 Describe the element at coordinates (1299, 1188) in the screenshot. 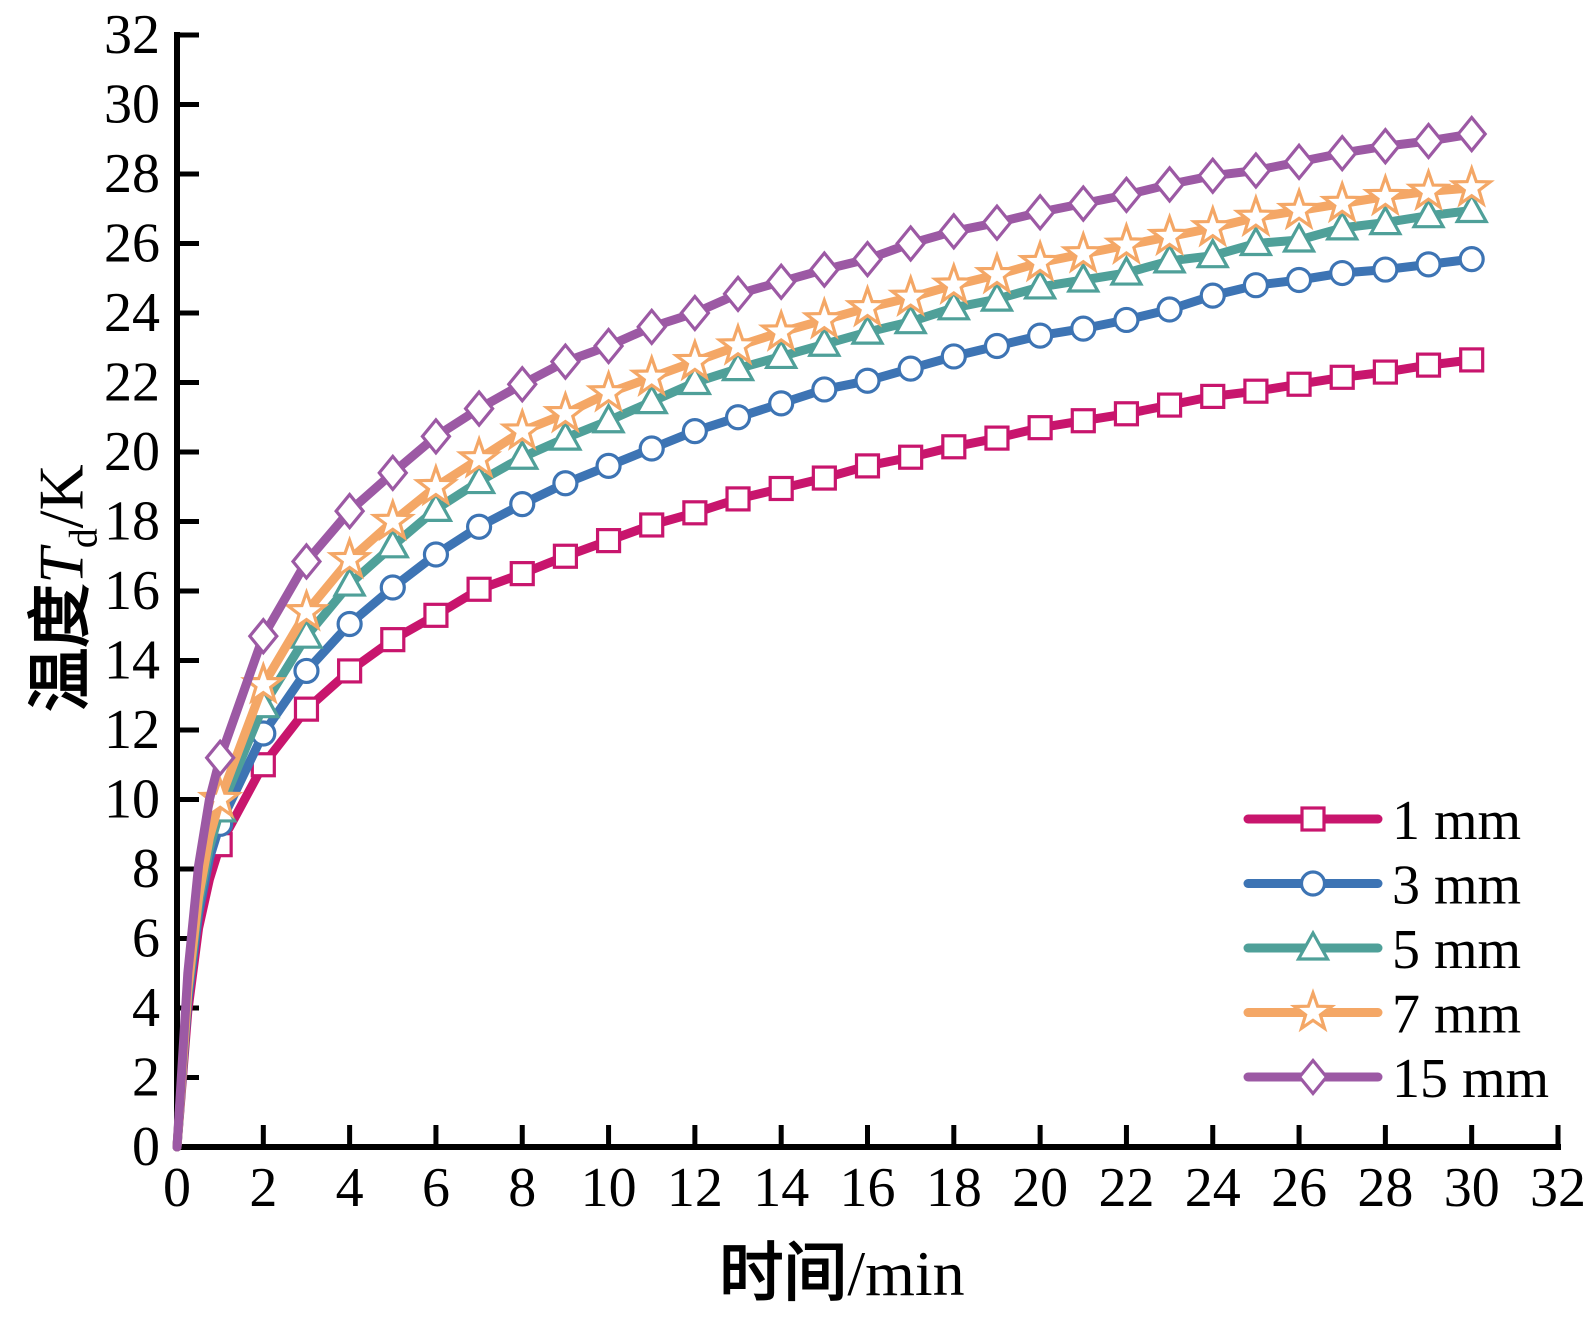

I see `x-tick-label: 26` at that location.